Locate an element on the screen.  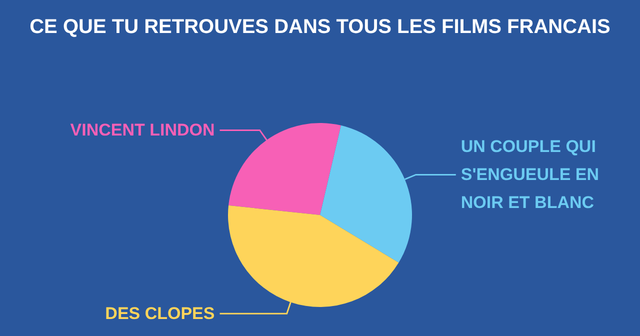
chart-title: CE QUE TU RETROUVES DANS TOUS LES FILMS FRANCAIS is located at coordinates (320, 27).